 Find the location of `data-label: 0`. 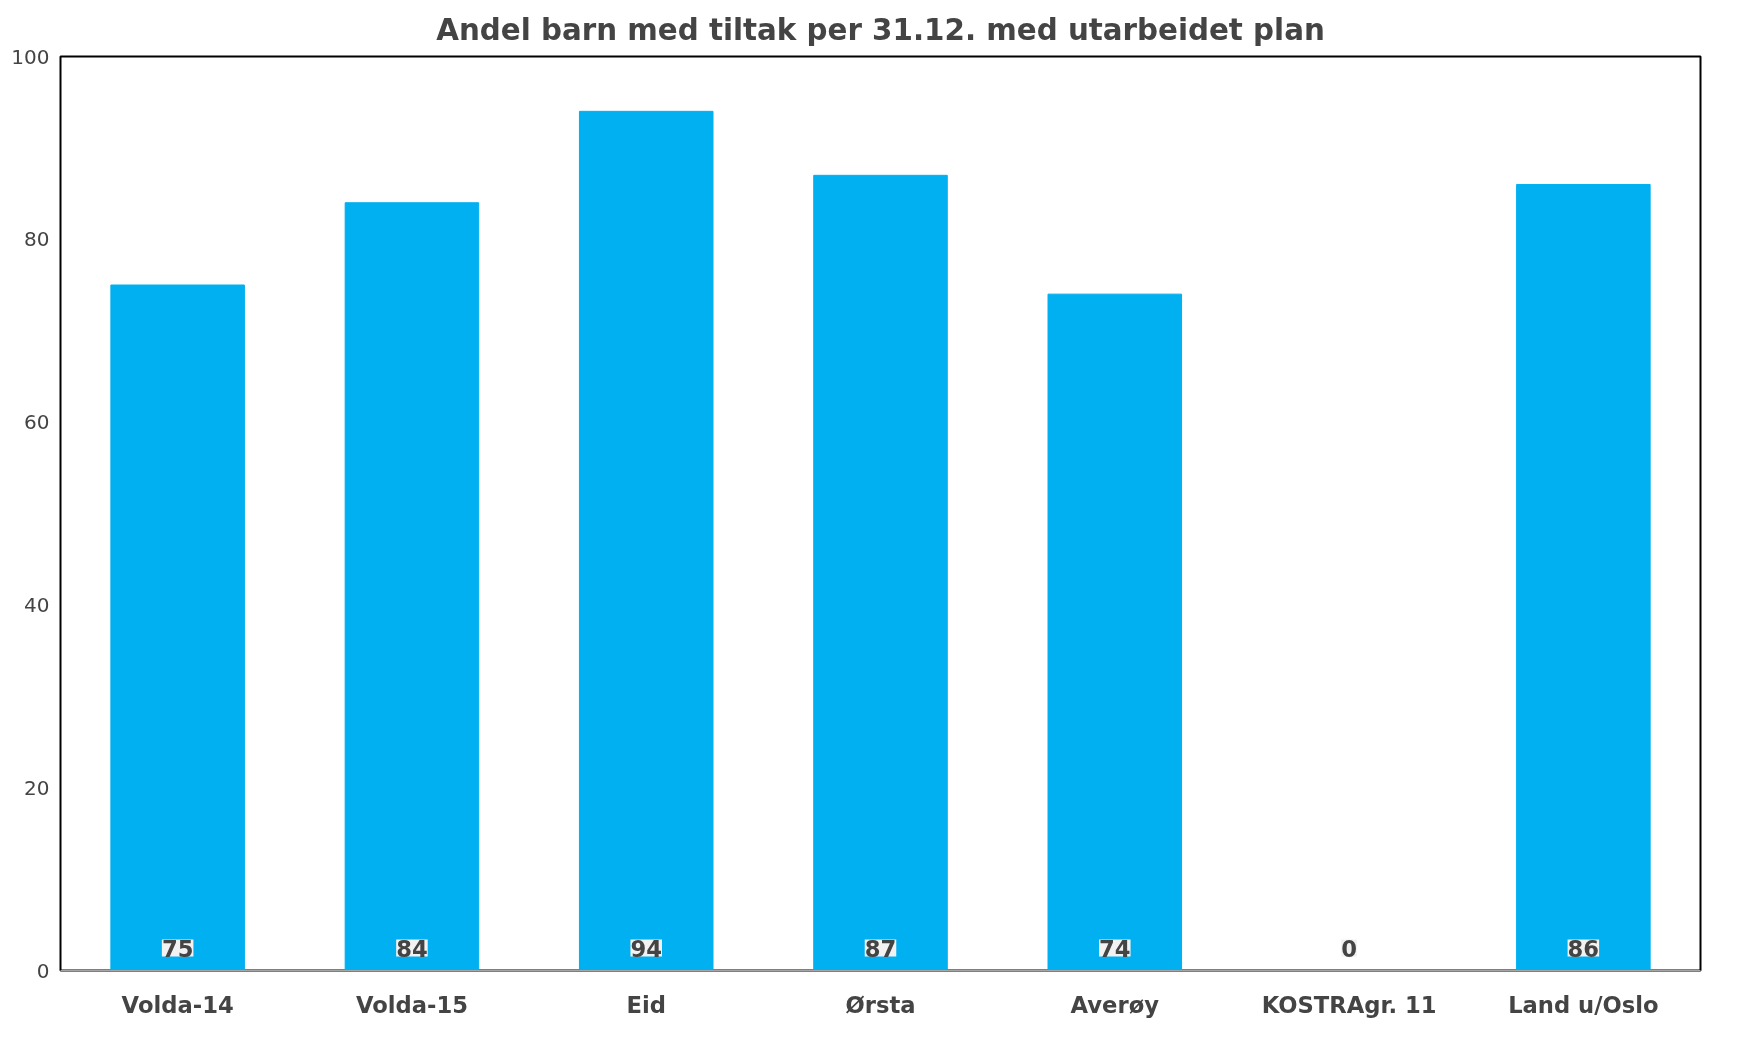

data-label: 0 is located at coordinates (1349, 948).